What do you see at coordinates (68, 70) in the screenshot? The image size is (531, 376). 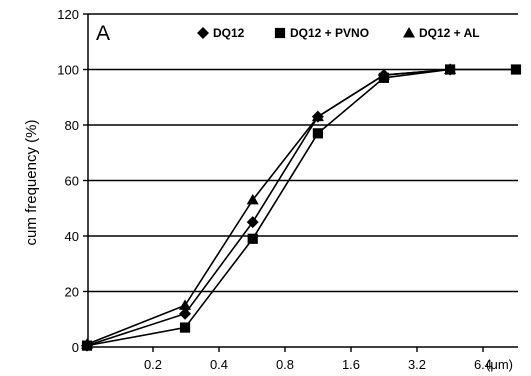 I see `y-tick-label-100: 100` at bounding box center [68, 70].